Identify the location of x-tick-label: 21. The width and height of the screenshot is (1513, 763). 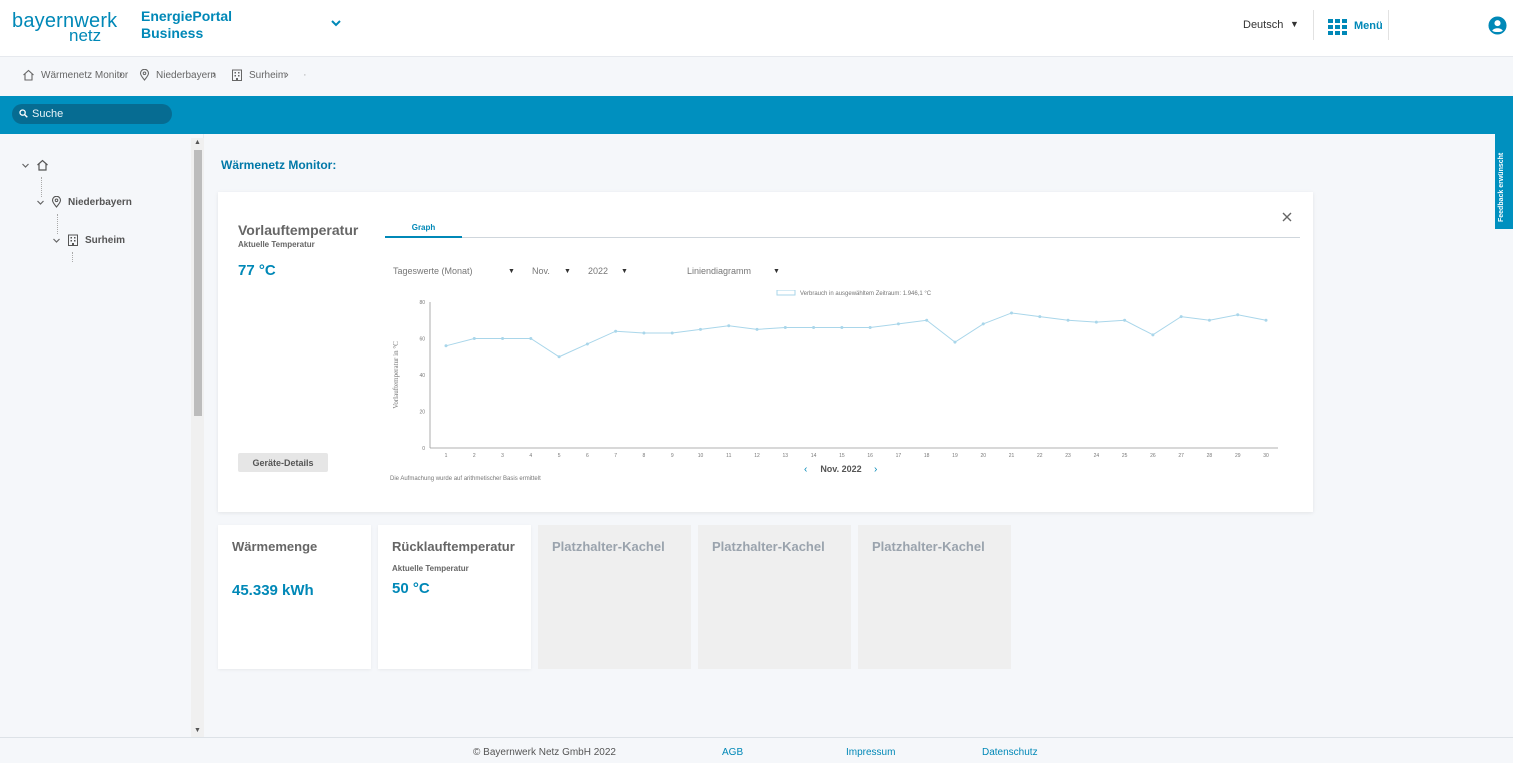
(1012, 456).